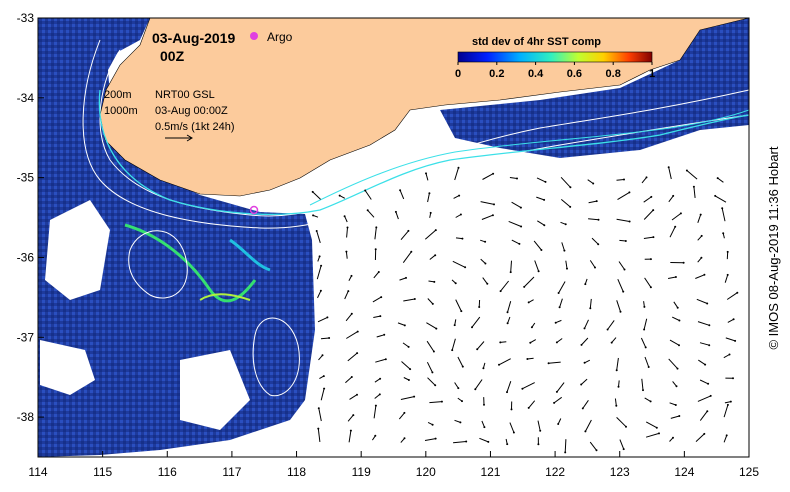 The image size is (790, 492). I want to click on x-tick-label: 115, so click(102, 472).